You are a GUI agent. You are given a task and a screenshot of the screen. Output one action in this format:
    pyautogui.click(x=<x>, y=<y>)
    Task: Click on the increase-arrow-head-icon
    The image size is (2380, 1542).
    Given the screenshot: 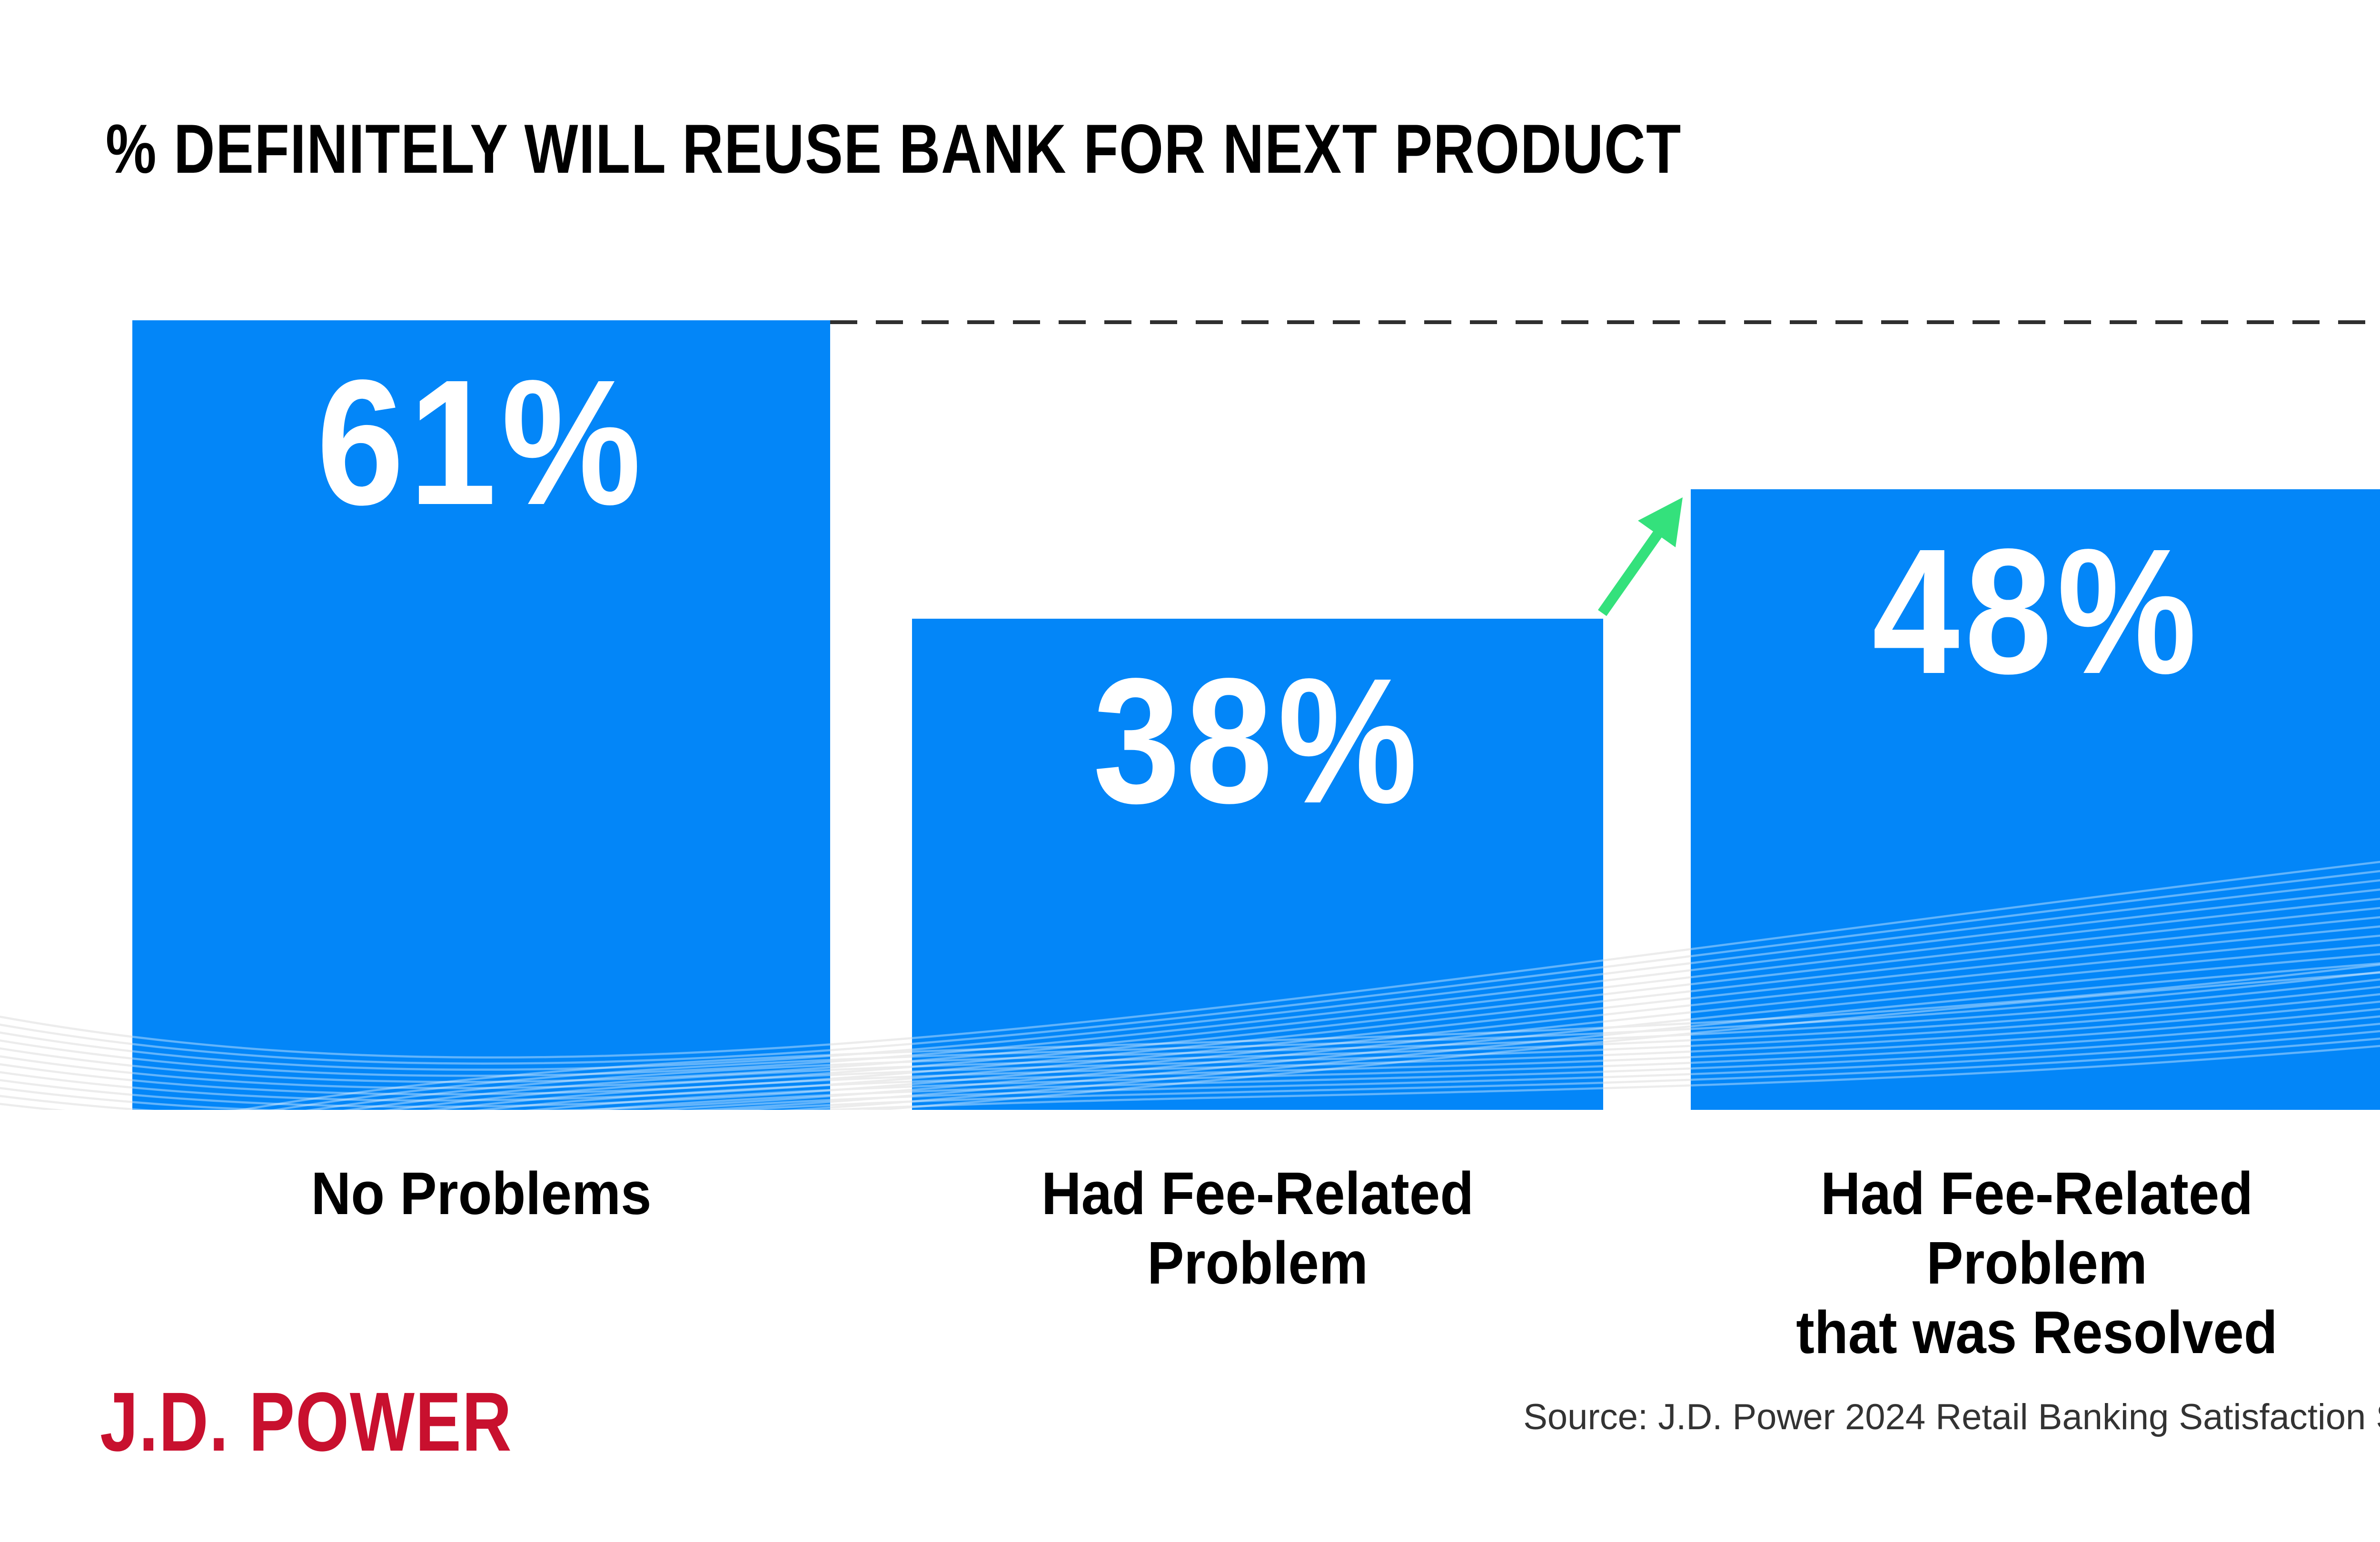 What is the action you would take?
    pyautogui.click(x=1660, y=522)
    